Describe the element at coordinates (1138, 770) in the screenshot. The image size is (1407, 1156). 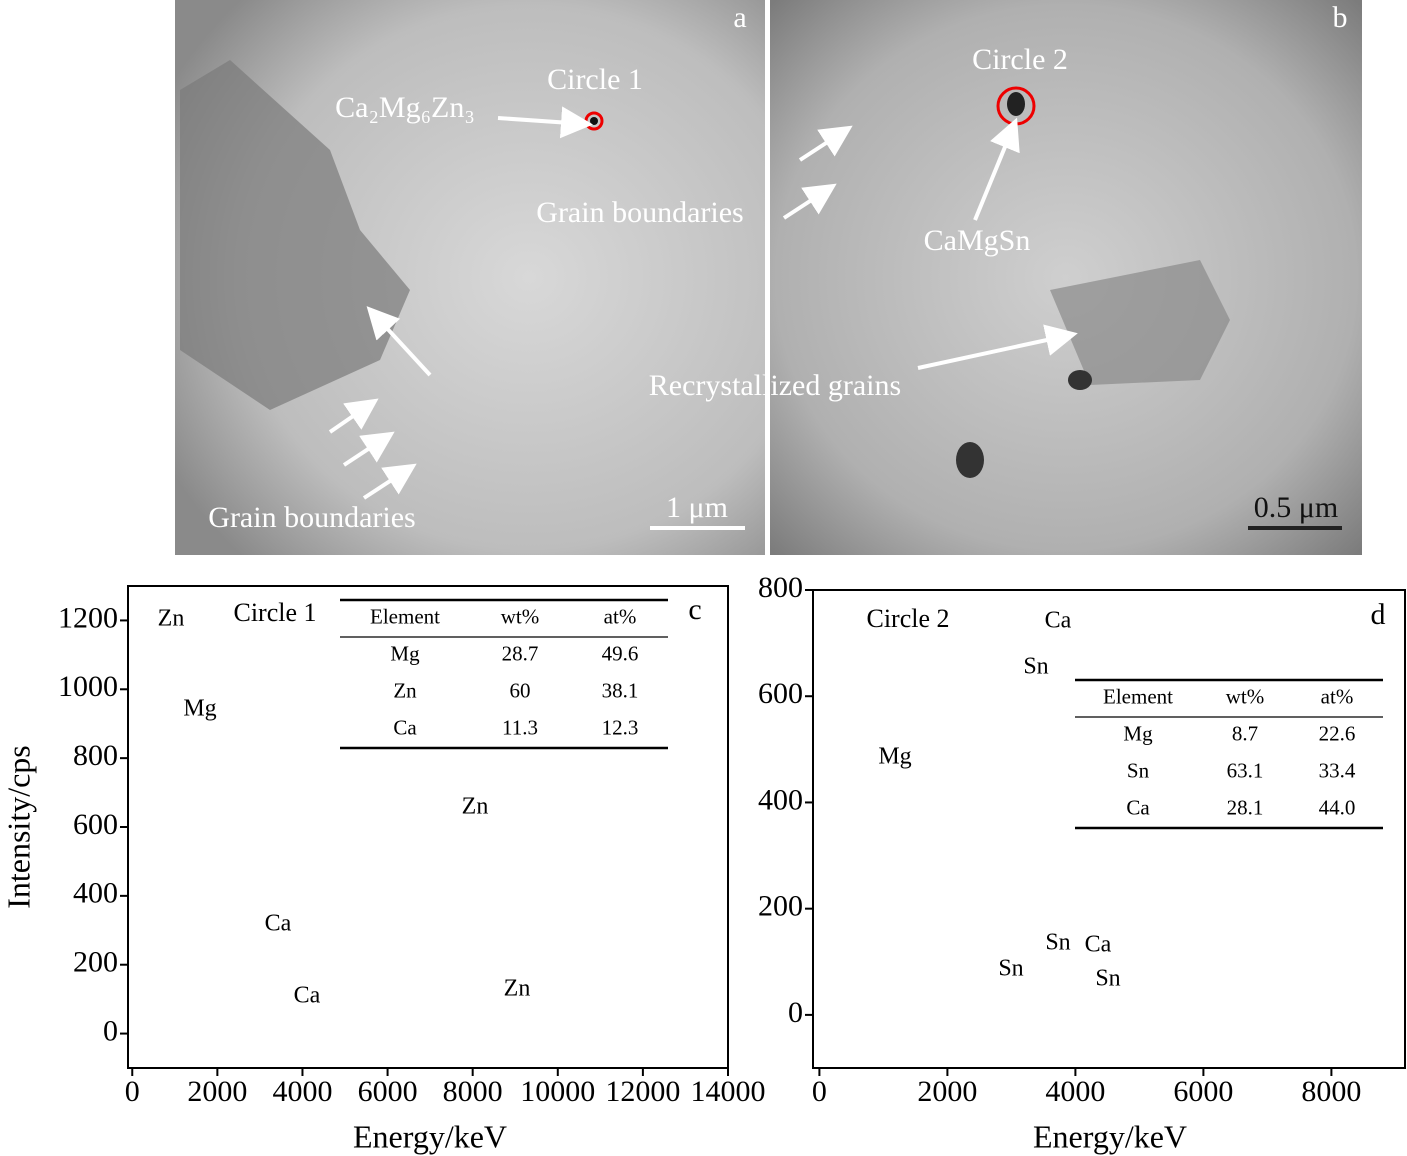
I see `table-cell: Sn` at that location.